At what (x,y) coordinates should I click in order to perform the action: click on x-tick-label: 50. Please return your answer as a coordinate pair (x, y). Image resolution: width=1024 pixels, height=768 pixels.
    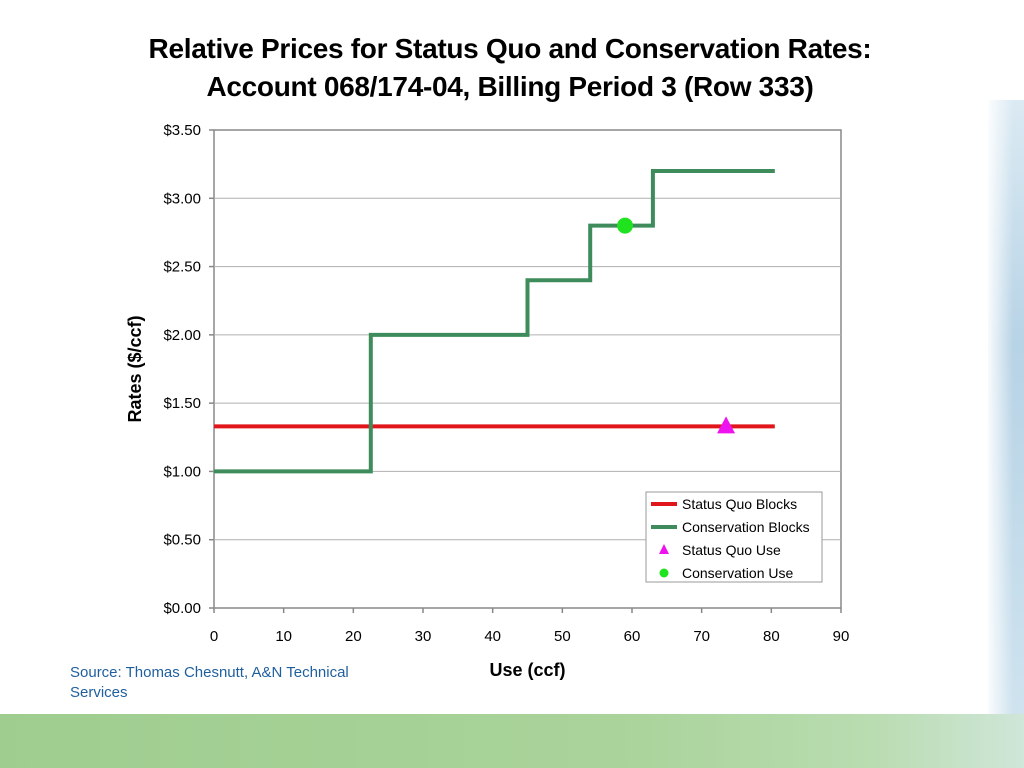
    Looking at the image, I should click on (562, 636).